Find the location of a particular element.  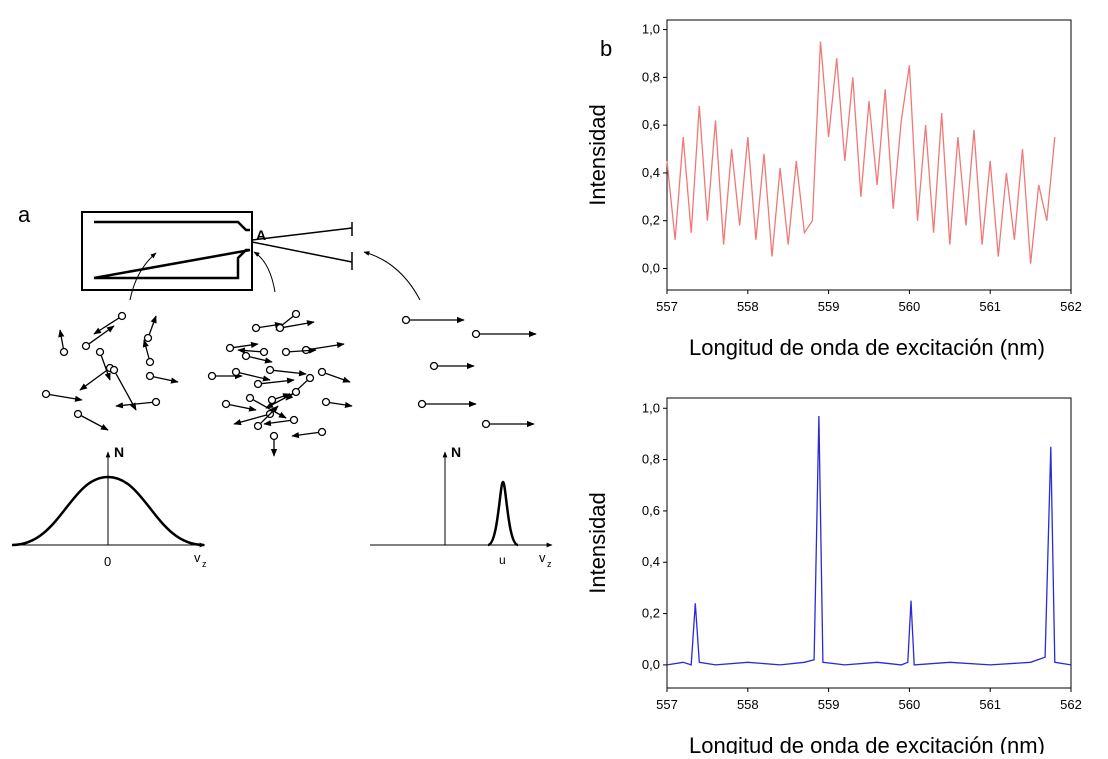

x-tick-label: 558 is located at coordinates (748, 306).